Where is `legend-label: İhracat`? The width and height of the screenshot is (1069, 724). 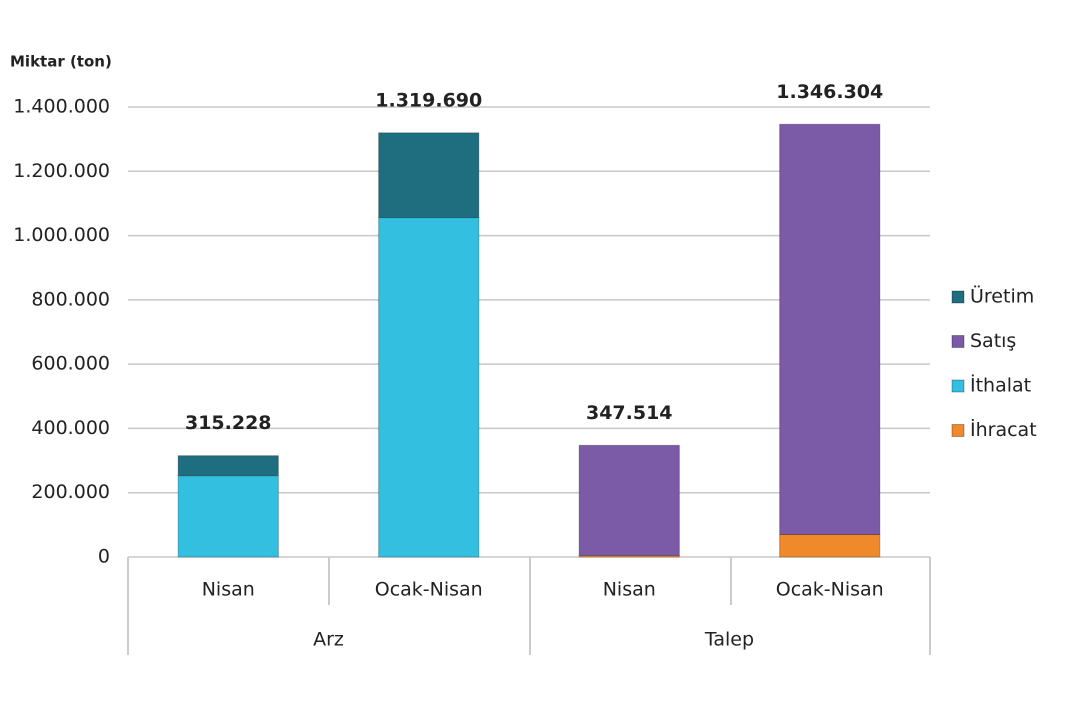
legend-label: İhracat is located at coordinates (1003, 429).